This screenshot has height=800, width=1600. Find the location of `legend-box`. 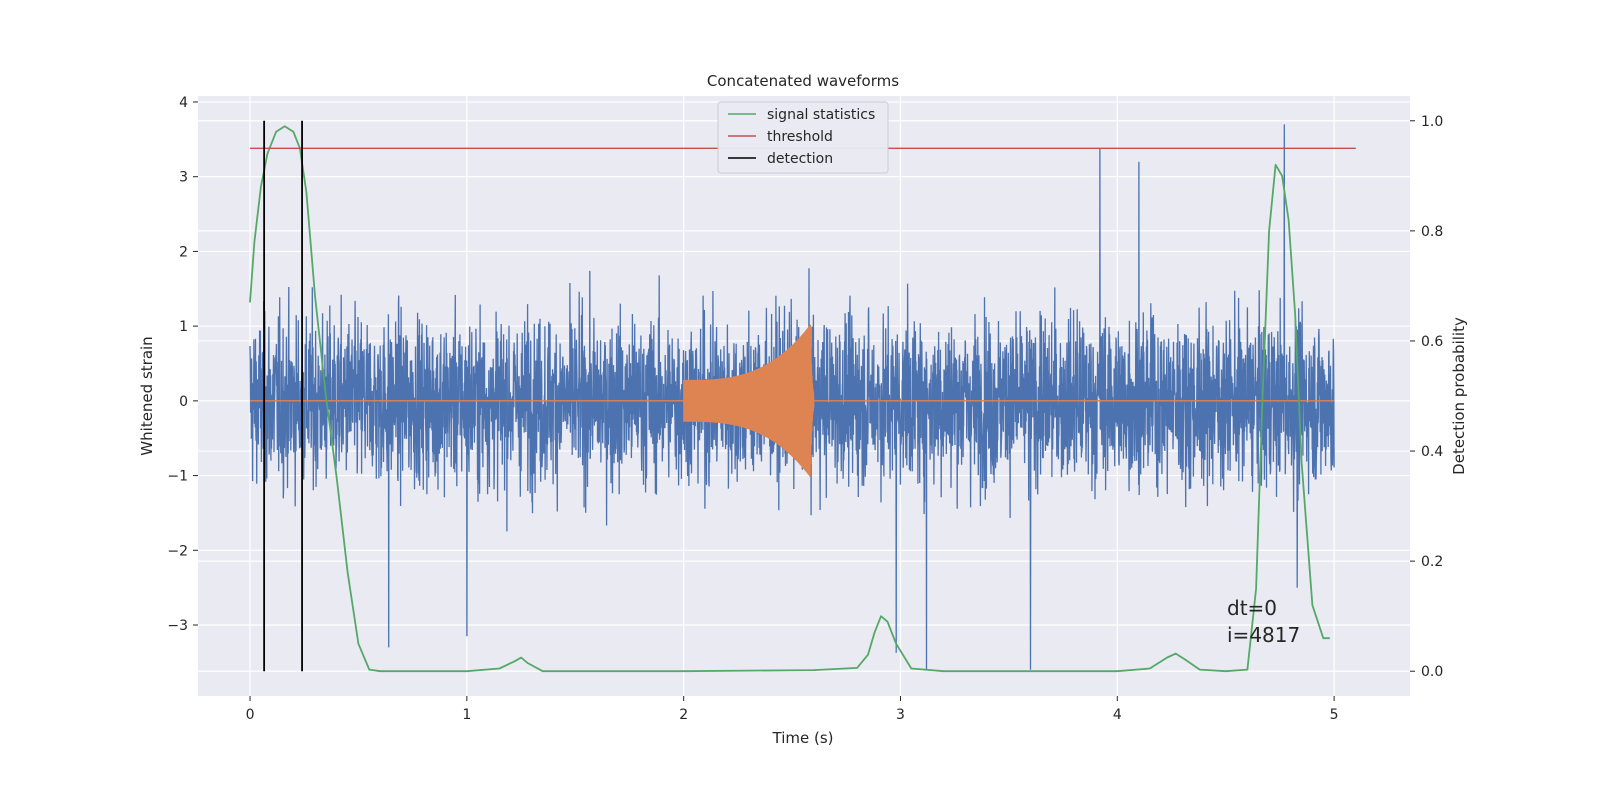

legend-box is located at coordinates (803, 137).